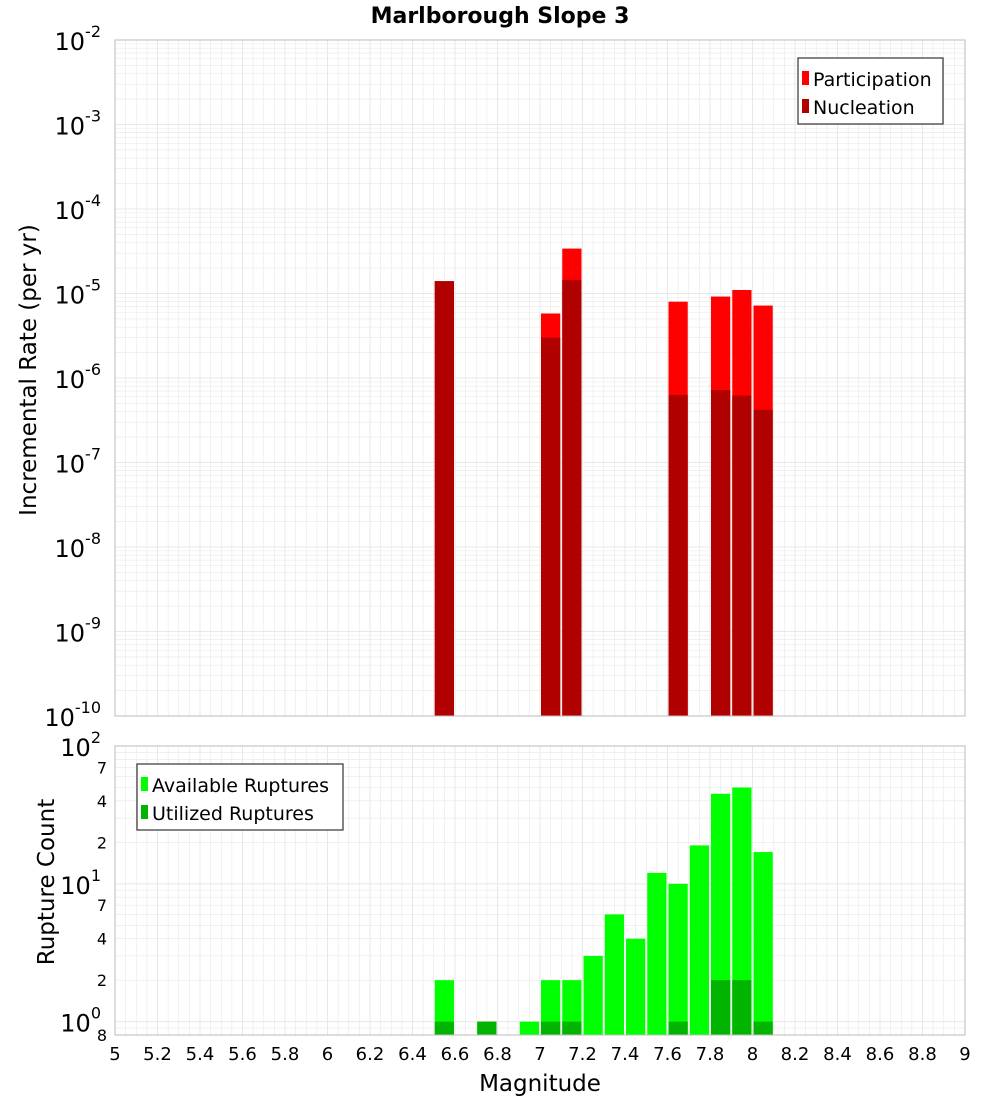 This screenshot has width=1000, height=1100. What do you see at coordinates (78, 39) in the screenshot?
I see `y-tick-label: 10⁻²` at bounding box center [78, 39].